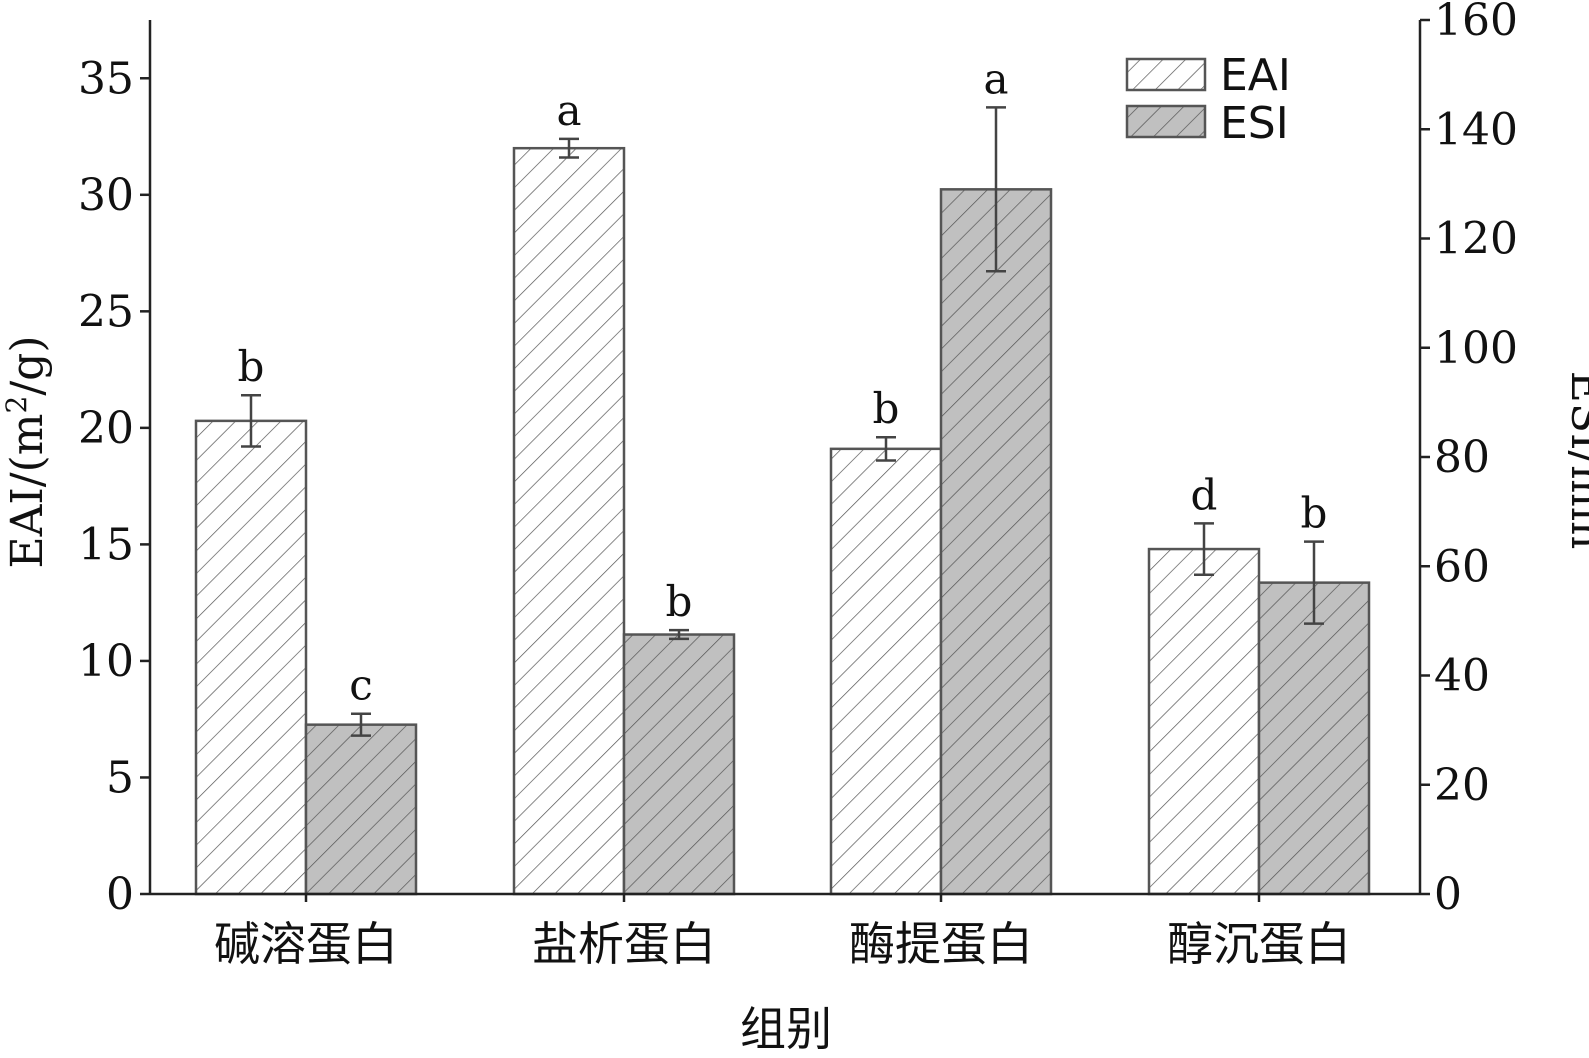 Image resolution: width=1589 pixels, height=1058 pixels. I want to click on sig-label-eai-1: a, so click(568, 110).